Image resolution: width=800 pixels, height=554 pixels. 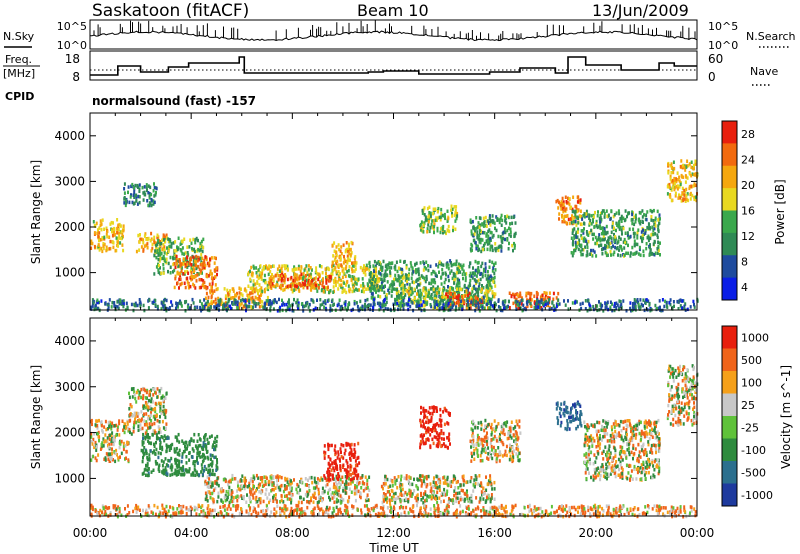 I want to click on noise-sky-label: N.Sky, so click(x=19, y=36).